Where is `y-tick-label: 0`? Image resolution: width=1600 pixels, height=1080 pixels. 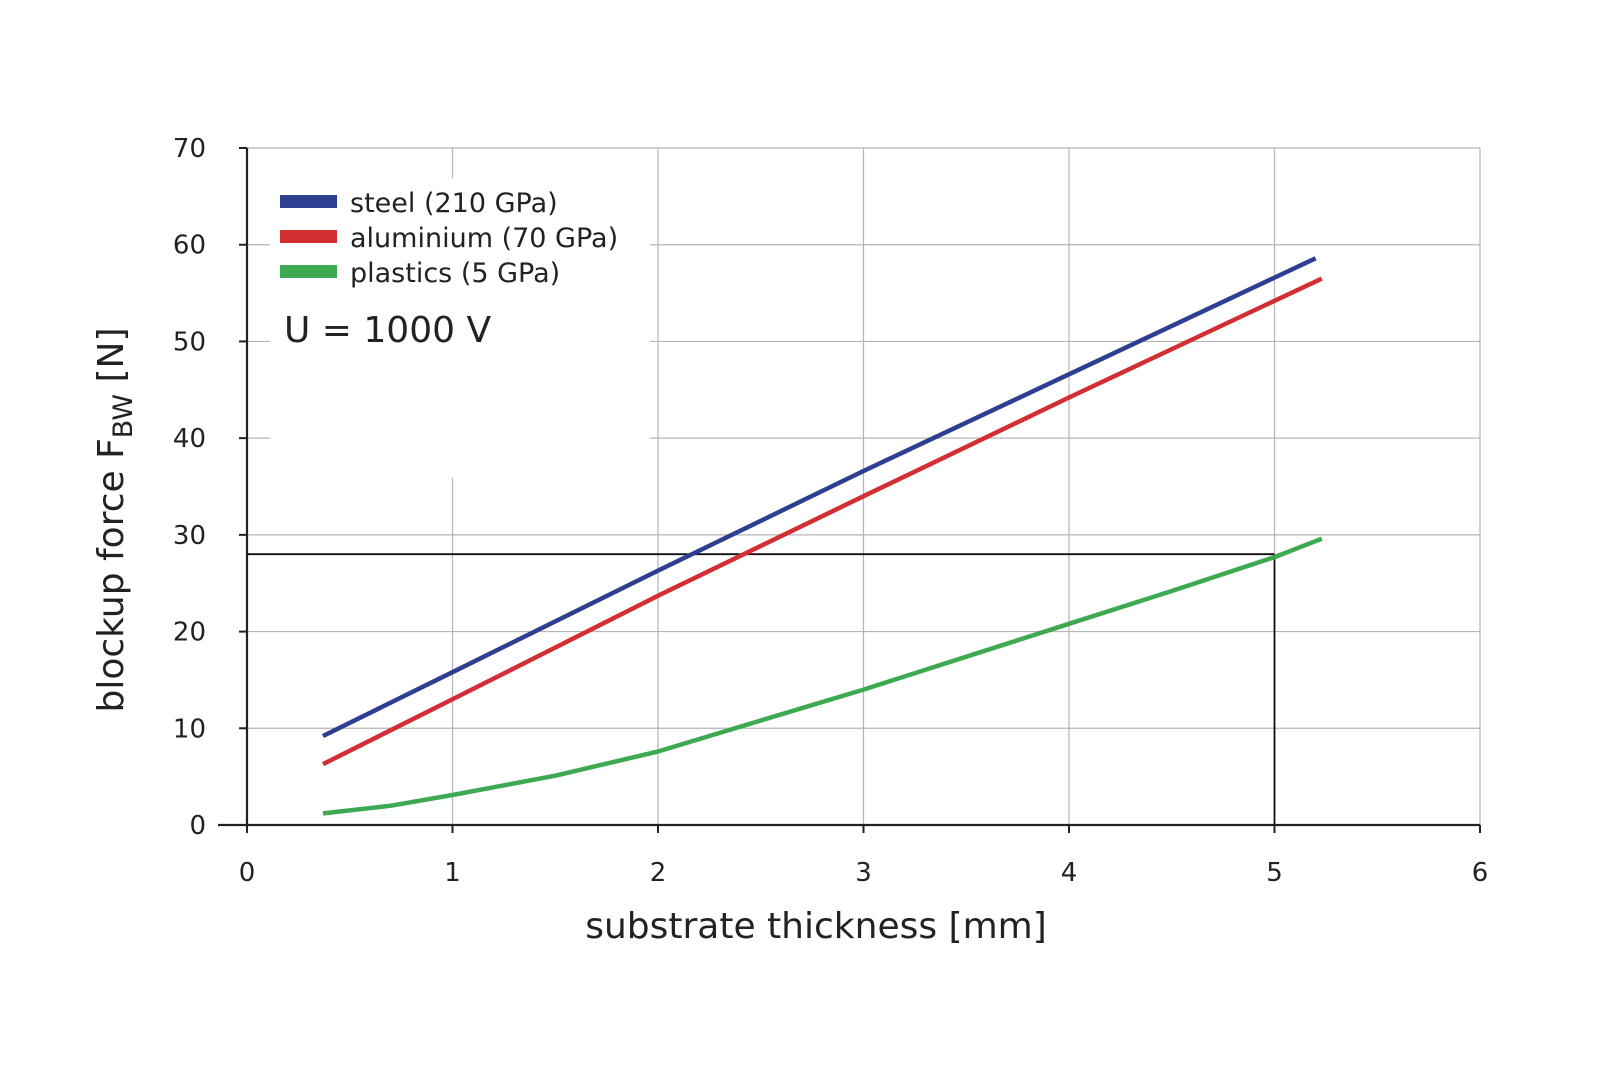
y-tick-label: 0 is located at coordinates (197, 826).